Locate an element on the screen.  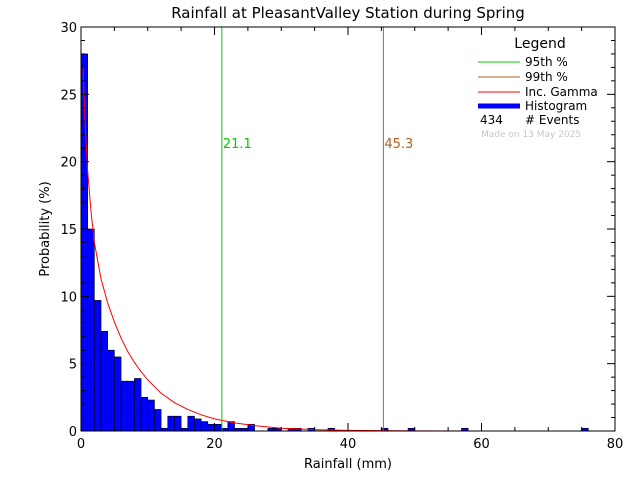
legend-label-histogram: Histogram is located at coordinates (556, 106).